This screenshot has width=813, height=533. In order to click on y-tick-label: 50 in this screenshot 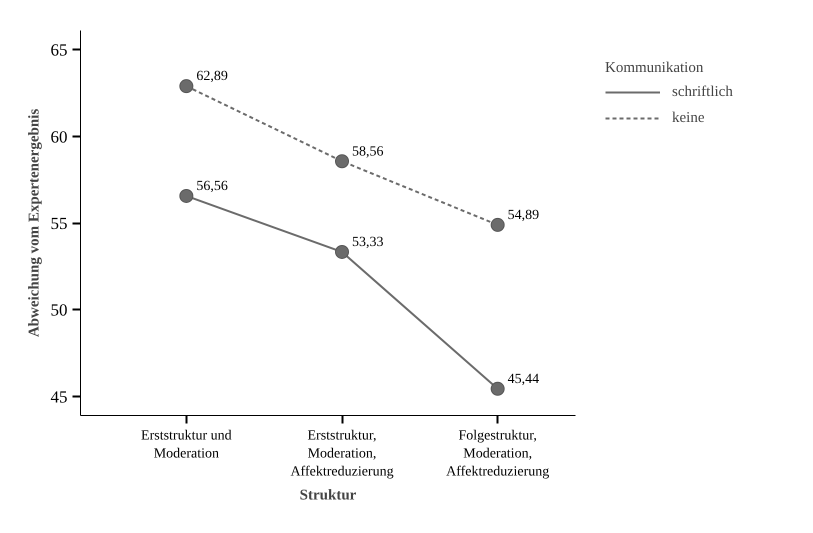, I will do `click(59, 310)`.